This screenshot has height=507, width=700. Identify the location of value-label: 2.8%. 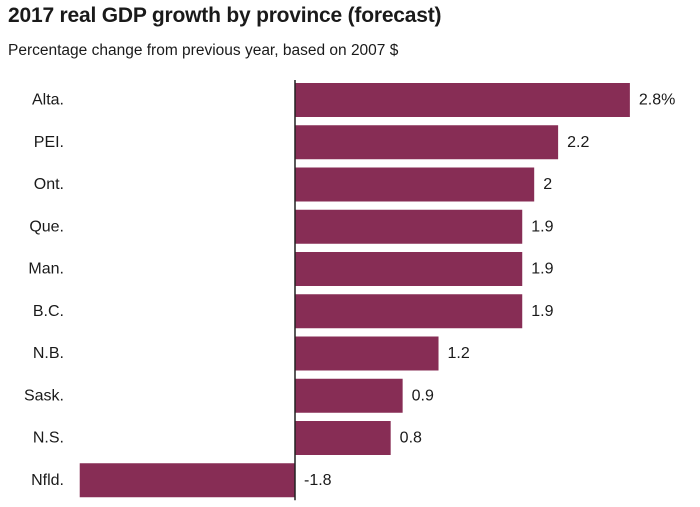
(657, 100).